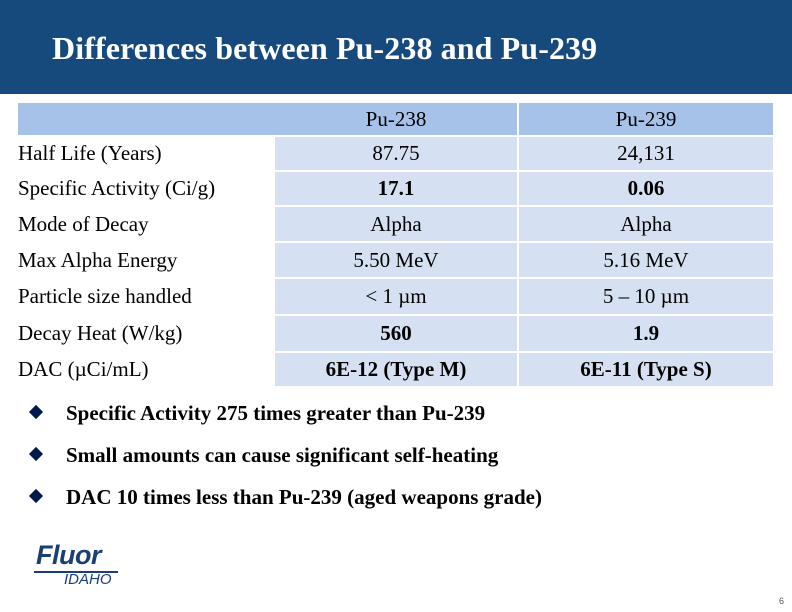 The width and height of the screenshot is (792, 612). What do you see at coordinates (646, 153) in the screenshot?
I see `cell-pu239: 24,131` at bounding box center [646, 153].